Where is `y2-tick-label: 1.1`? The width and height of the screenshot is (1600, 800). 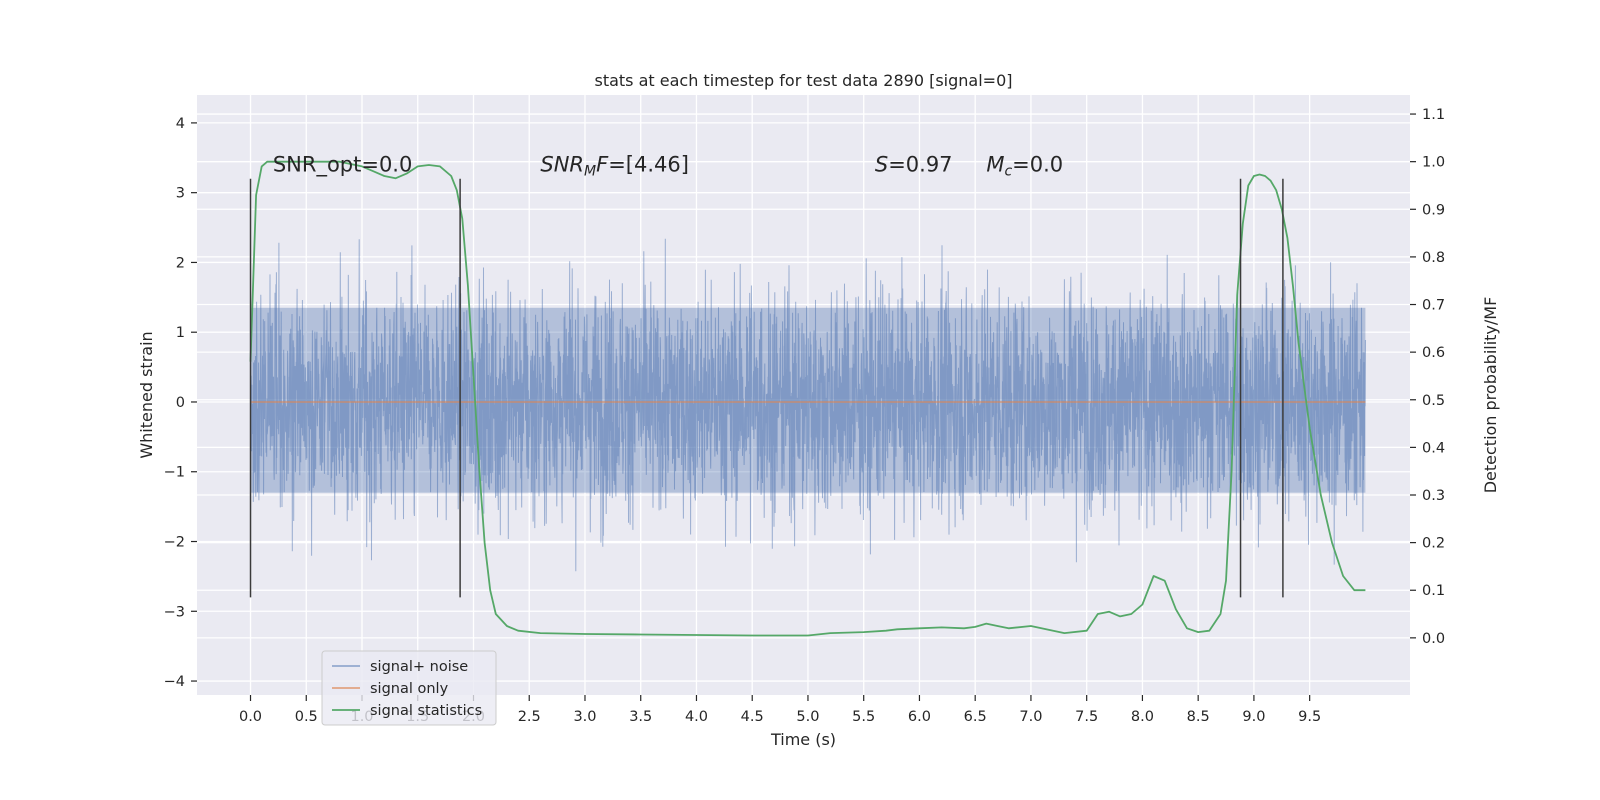
y2-tick-label: 1.1 is located at coordinates (1433, 115).